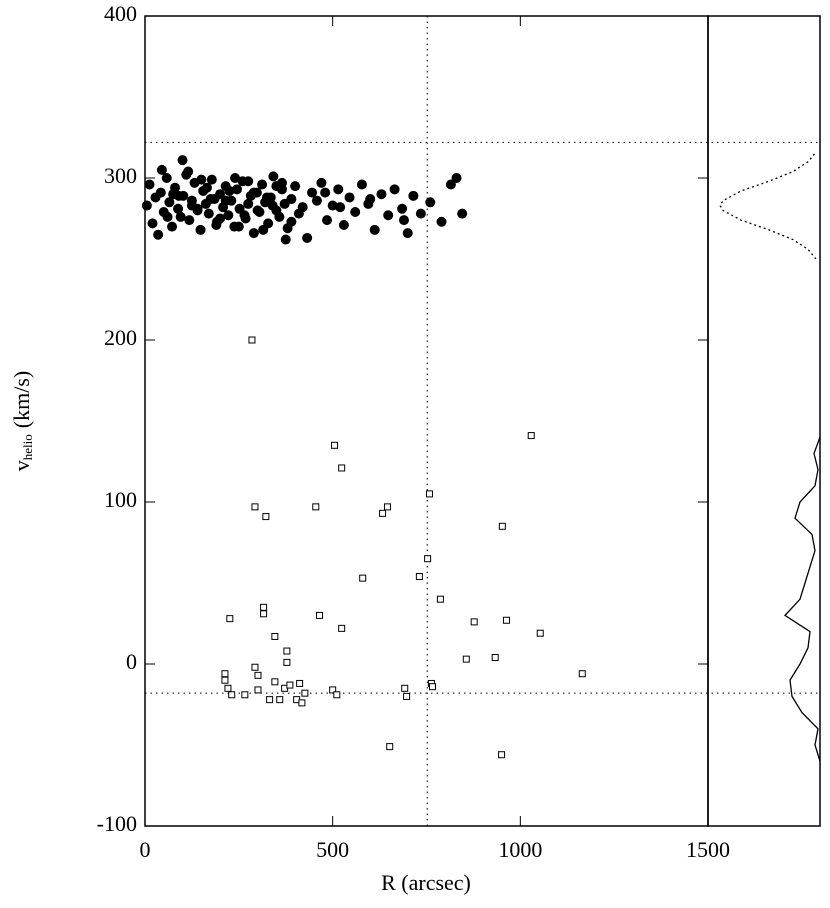 The width and height of the screenshot is (830, 908). What do you see at coordinates (131, 661) in the screenshot?
I see `y-tick-label: 0` at bounding box center [131, 661].